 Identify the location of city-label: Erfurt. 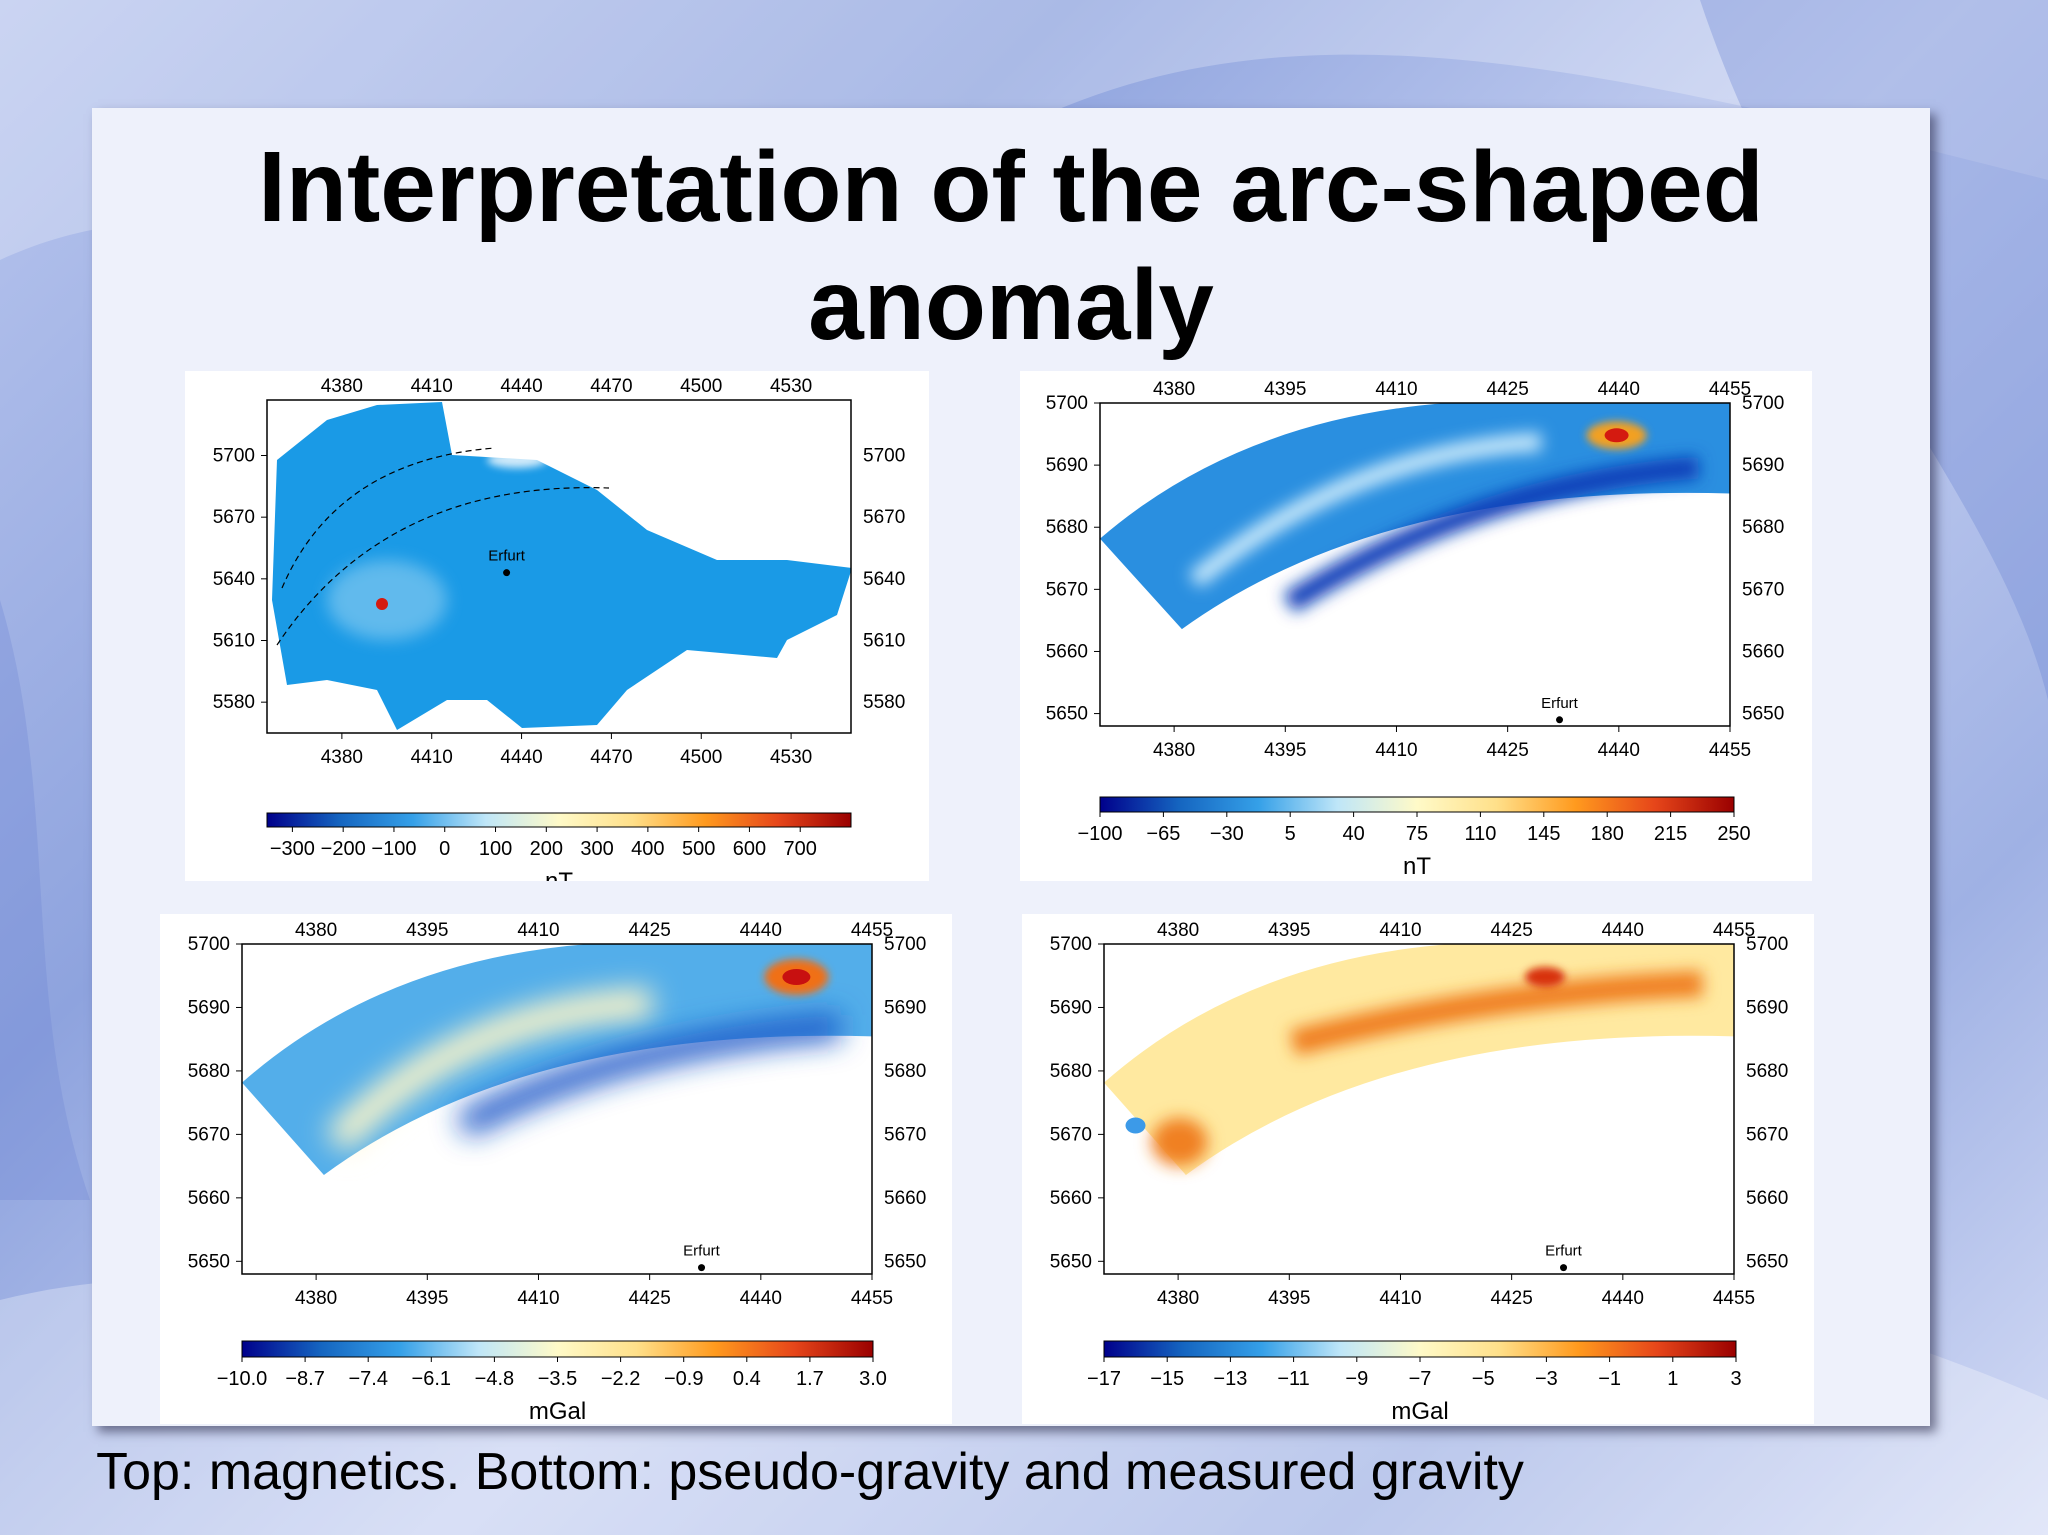
(1564, 1251).